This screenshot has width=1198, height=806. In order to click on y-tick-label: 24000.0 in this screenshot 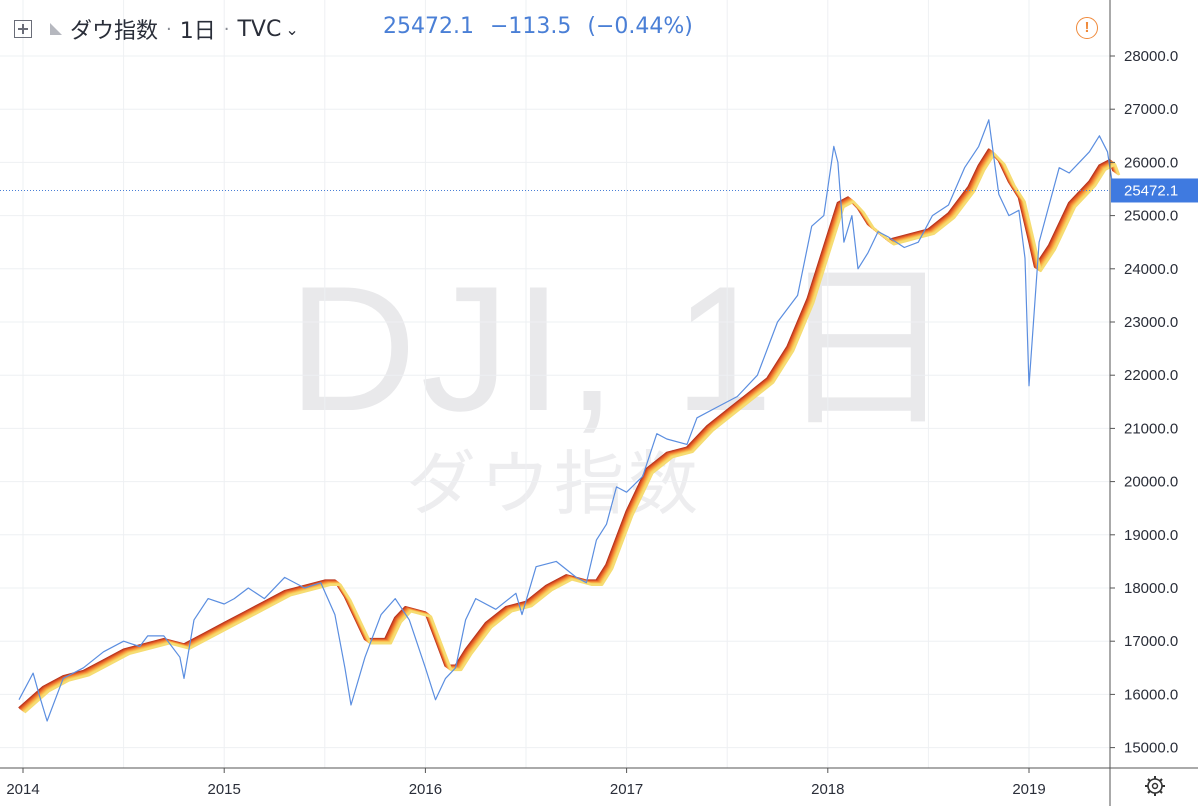, I will do `click(1151, 269)`.